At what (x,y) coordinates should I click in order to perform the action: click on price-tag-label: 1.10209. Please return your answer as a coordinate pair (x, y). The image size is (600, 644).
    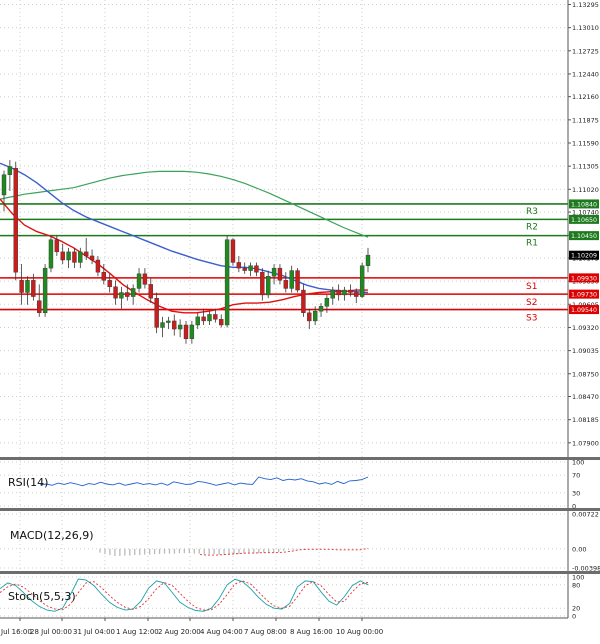
    Looking at the image, I should click on (584, 256).